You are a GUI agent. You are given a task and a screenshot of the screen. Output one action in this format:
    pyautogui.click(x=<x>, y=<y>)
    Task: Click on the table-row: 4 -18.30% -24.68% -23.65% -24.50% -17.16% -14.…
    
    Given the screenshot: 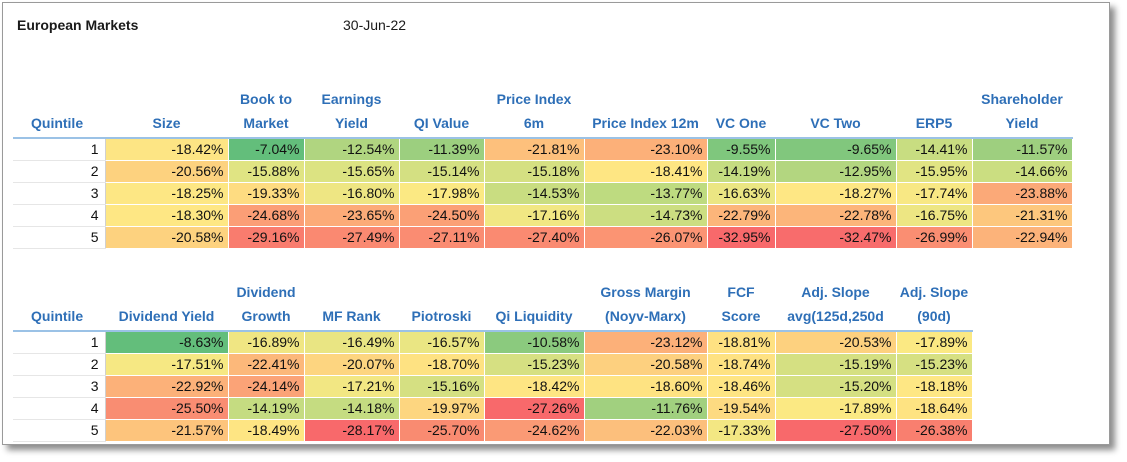 What is the action you would take?
    pyautogui.click(x=543, y=215)
    